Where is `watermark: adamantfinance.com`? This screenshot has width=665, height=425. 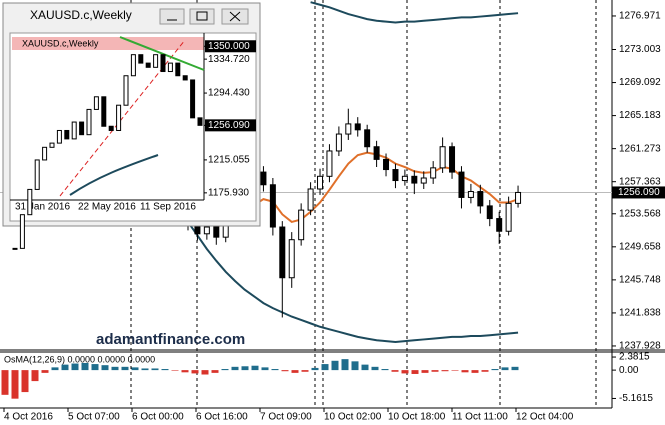 watermark: adamantfinance.com is located at coordinates (170, 339).